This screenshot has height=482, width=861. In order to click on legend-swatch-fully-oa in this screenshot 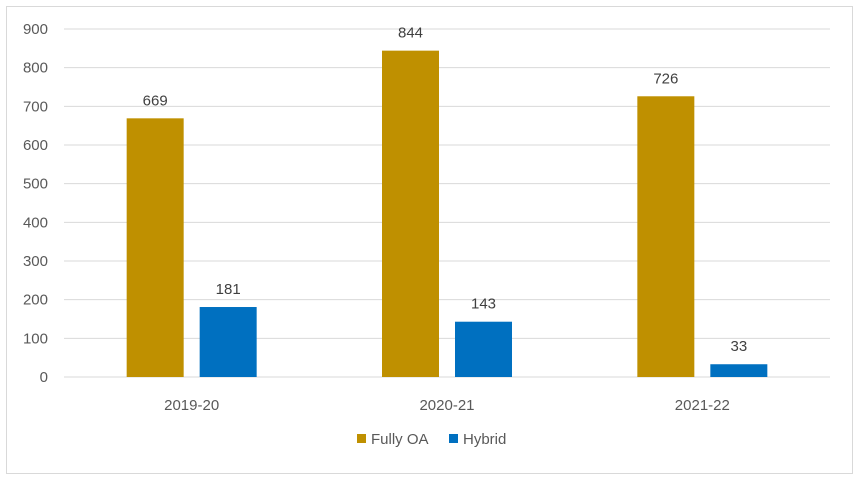, I will do `click(361, 438)`.